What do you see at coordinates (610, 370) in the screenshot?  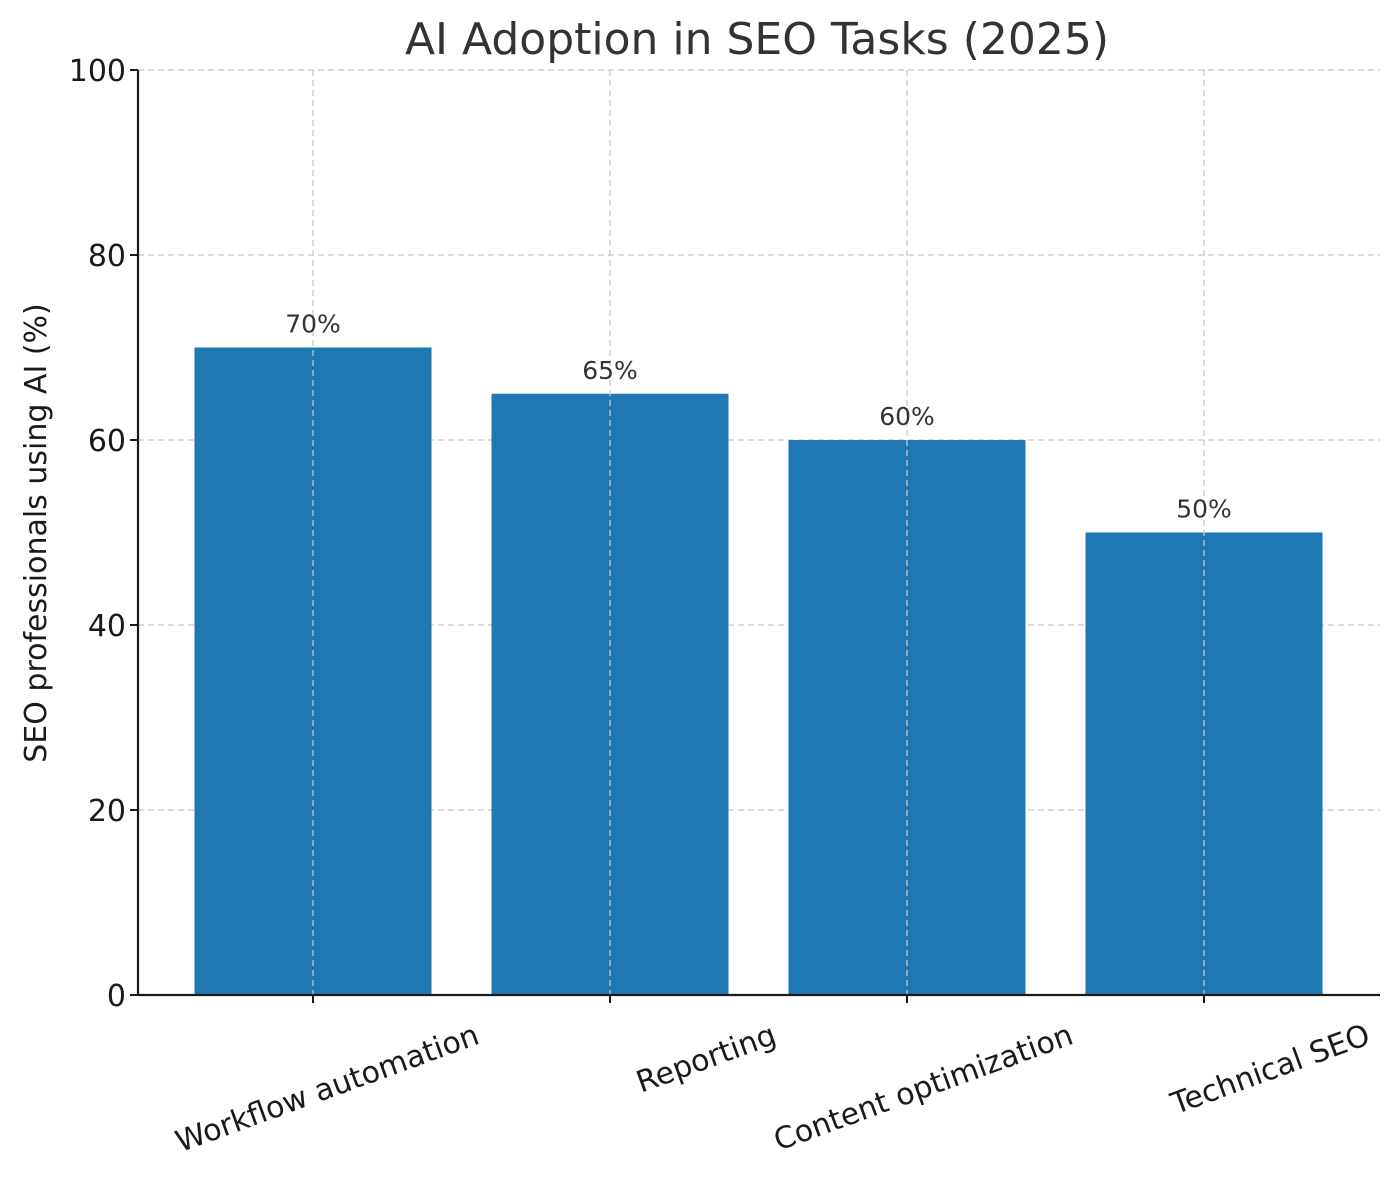 I see `data-label: 65%` at bounding box center [610, 370].